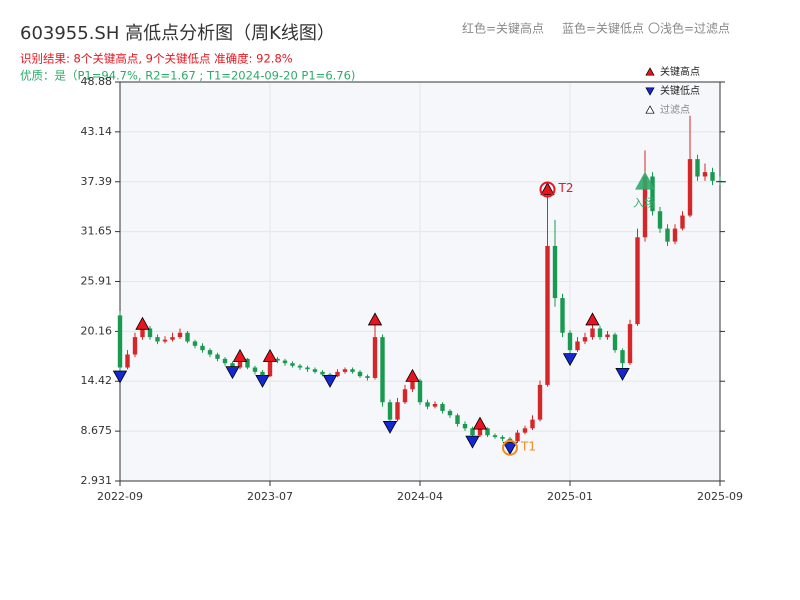  Describe the element at coordinates (680, 71) in the screenshot. I see `legend-label: 关键高点` at that location.